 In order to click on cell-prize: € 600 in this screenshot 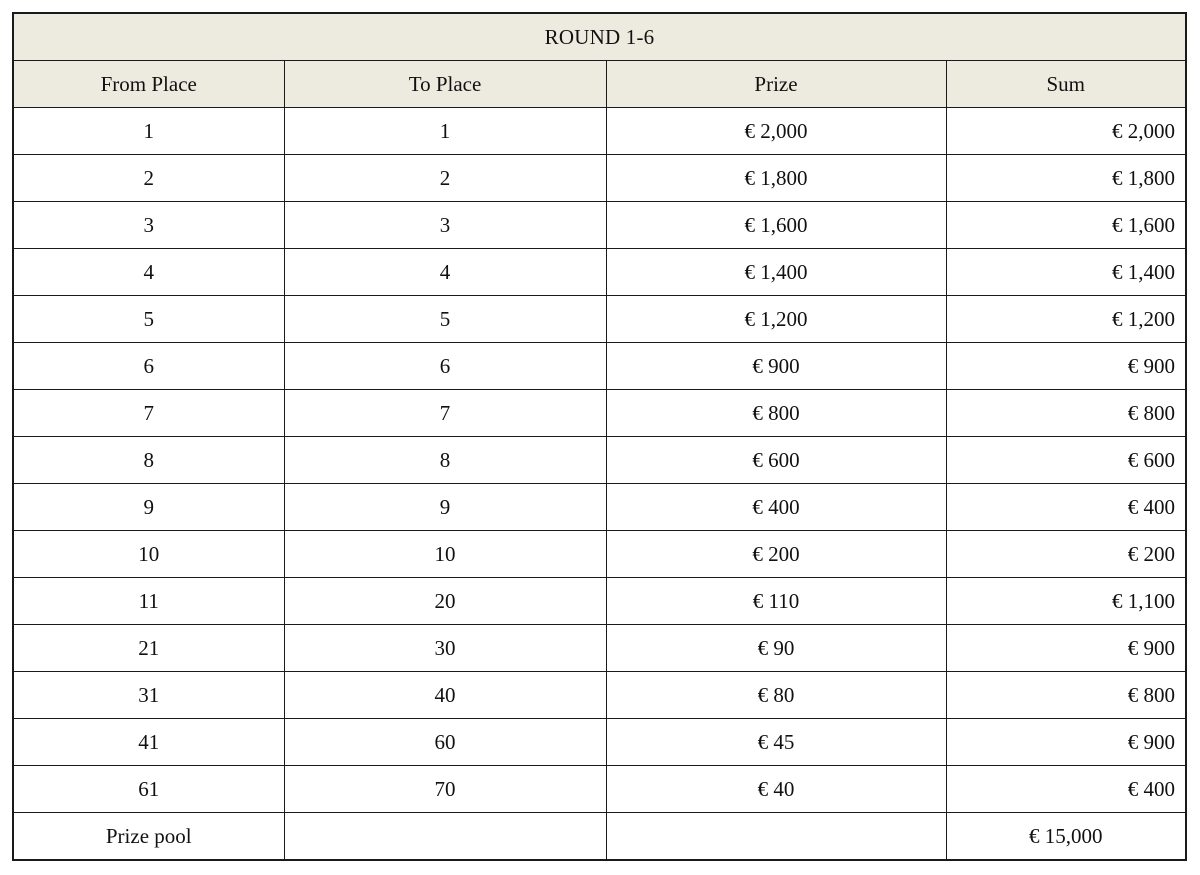, I will do `click(776, 460)`.